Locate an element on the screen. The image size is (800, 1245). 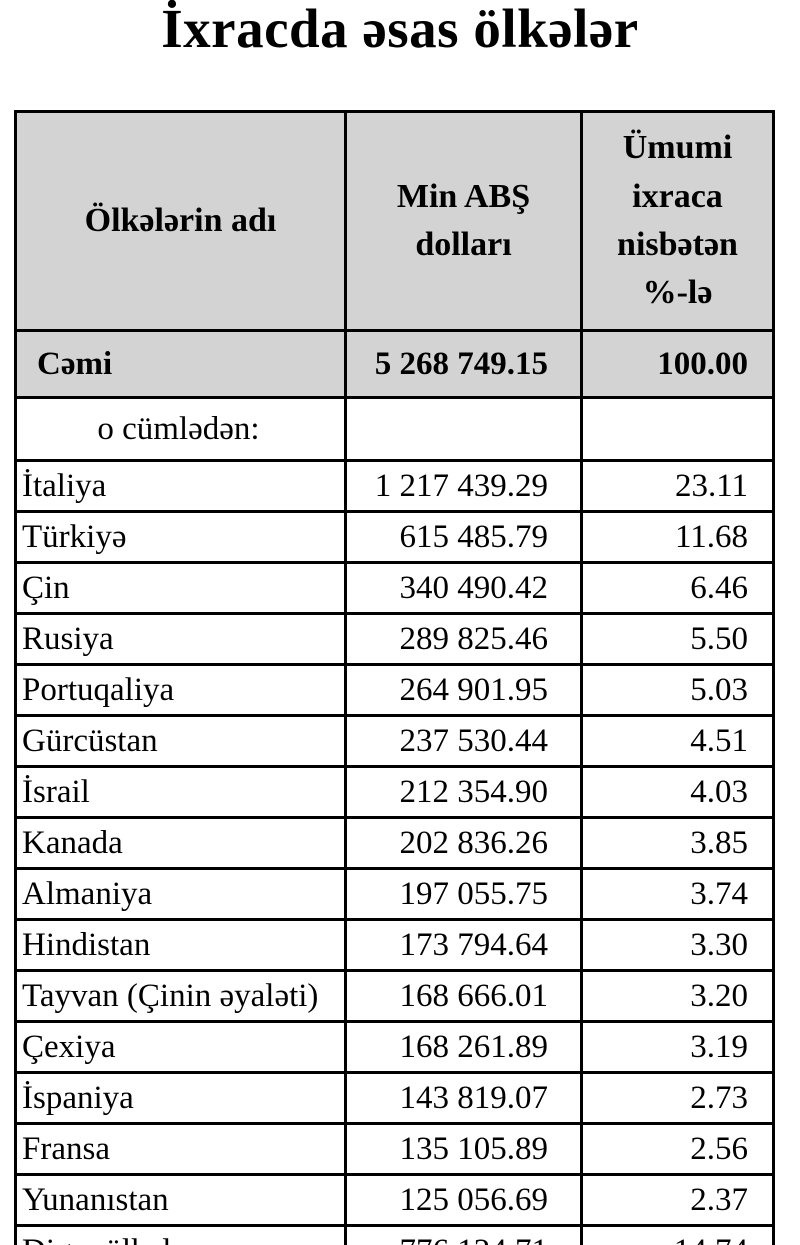
value-cell: 264 901.95 is located at coordinates (463, 690).